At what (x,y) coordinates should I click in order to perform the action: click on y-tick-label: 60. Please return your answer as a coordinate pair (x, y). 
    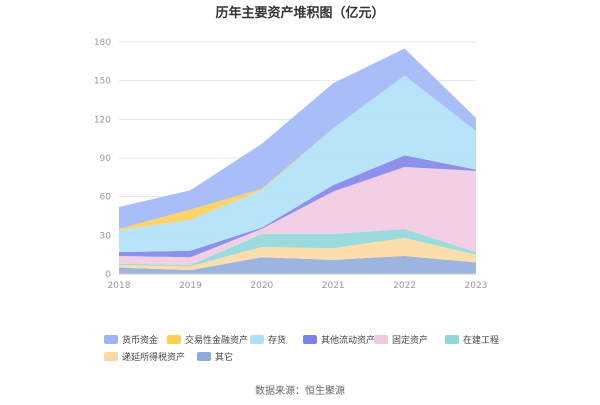
    Looking at the image, I should click on (106, 198).